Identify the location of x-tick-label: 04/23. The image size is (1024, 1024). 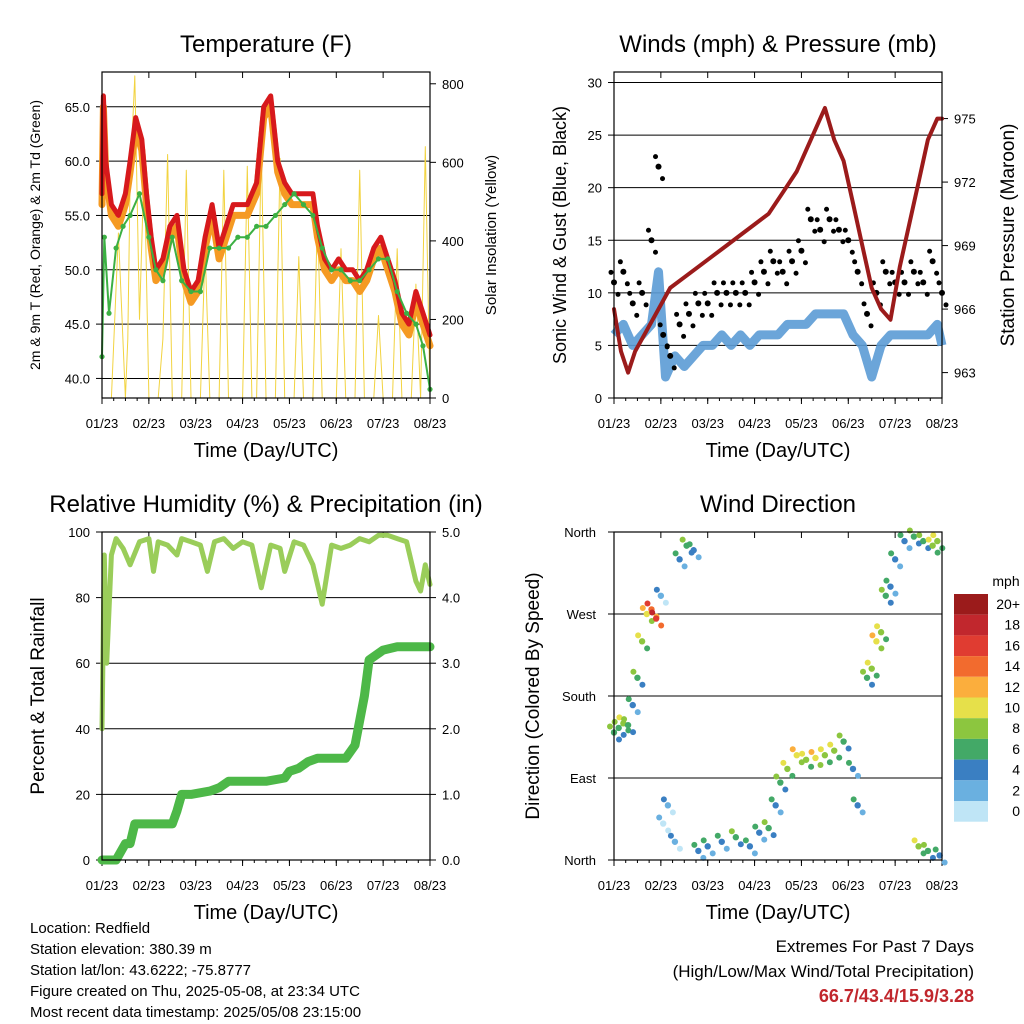
(754, 885).